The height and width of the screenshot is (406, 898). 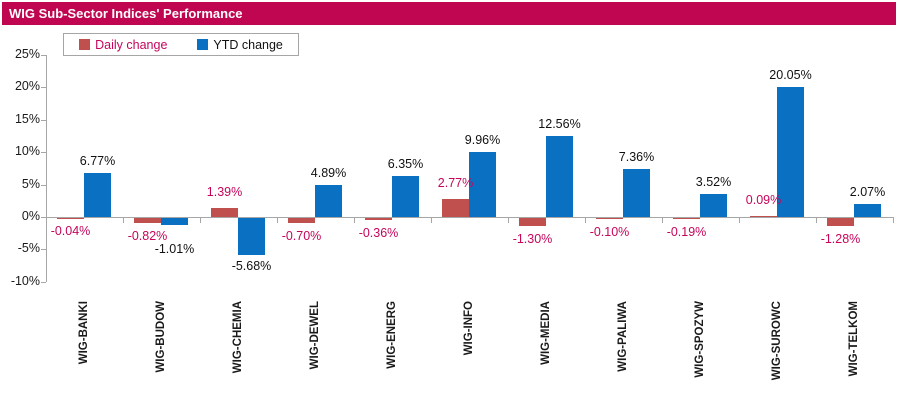 What do you see at coordinates (131, 44) in the screenshot?
I see `legend-label-daily: Daily change` at bounding box center [131, 44].